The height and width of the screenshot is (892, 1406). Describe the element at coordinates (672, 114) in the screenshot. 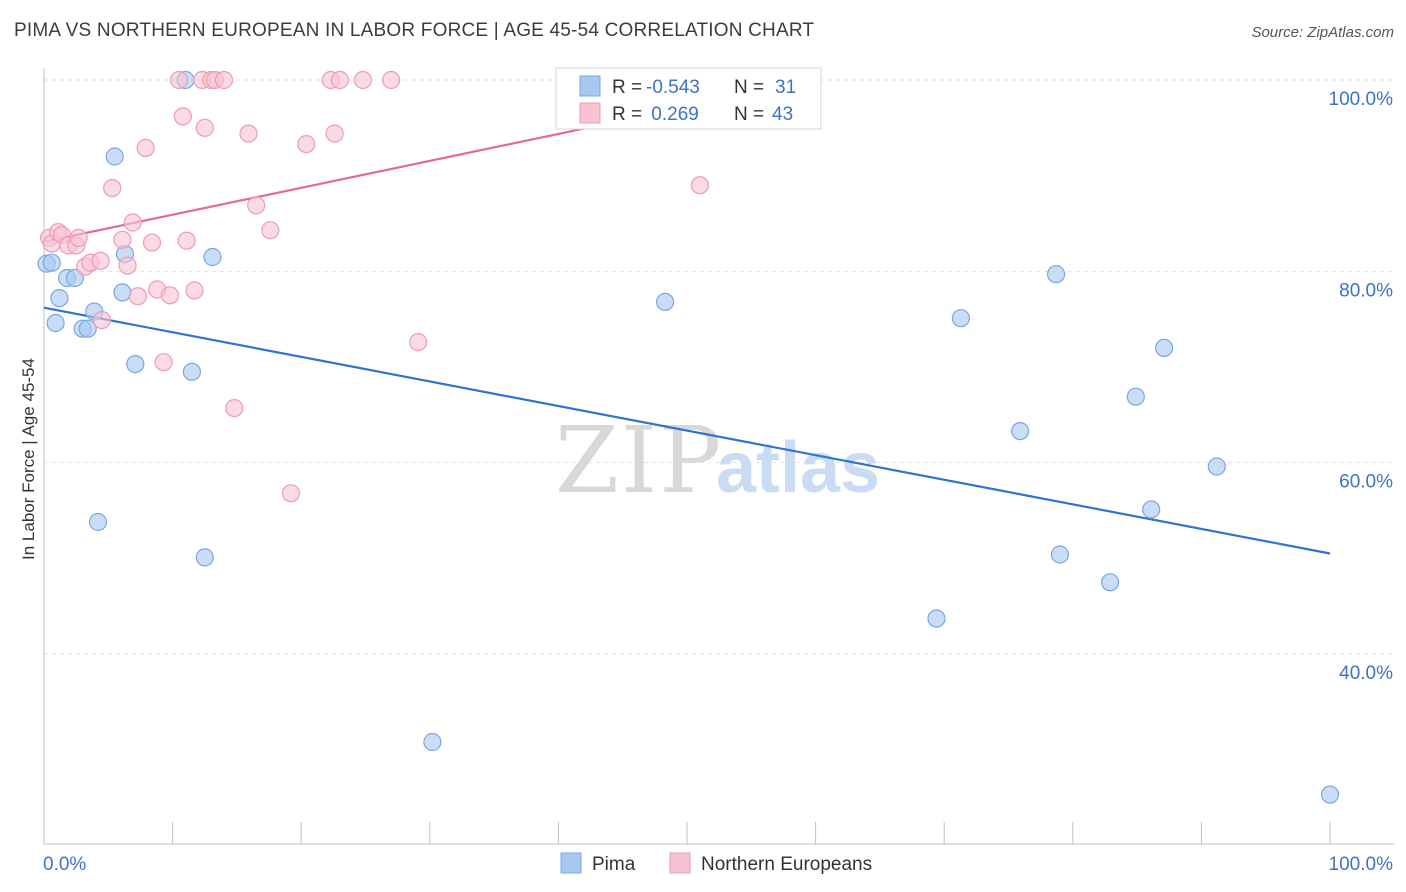

I see `legend-r-value: 0.269` at that location.